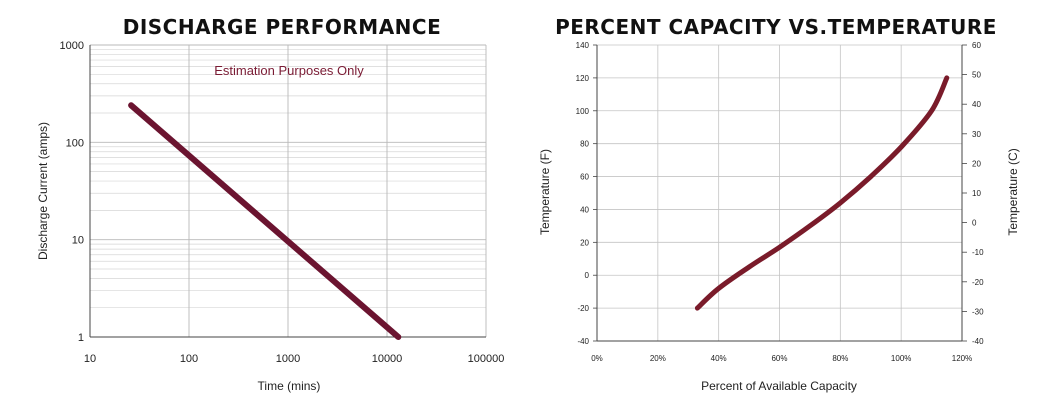 This screenshot has height=407, width=1059. I want to click on y-tick-label-left: -20, so click(583, 308).